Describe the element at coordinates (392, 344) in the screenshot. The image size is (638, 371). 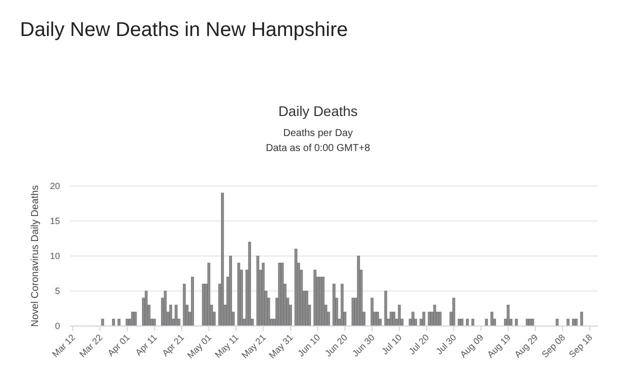
I see `x-tick-label: Jul 10` at that location.